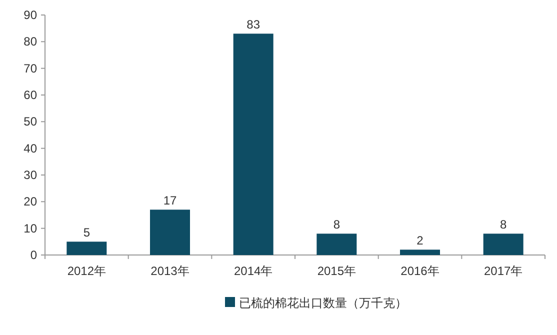 The height and width of the screenshot is (335, 557). Describe the element at coordinates (420, 271) in the screenshot. I see `x-tick-label: 2016年` at that location.